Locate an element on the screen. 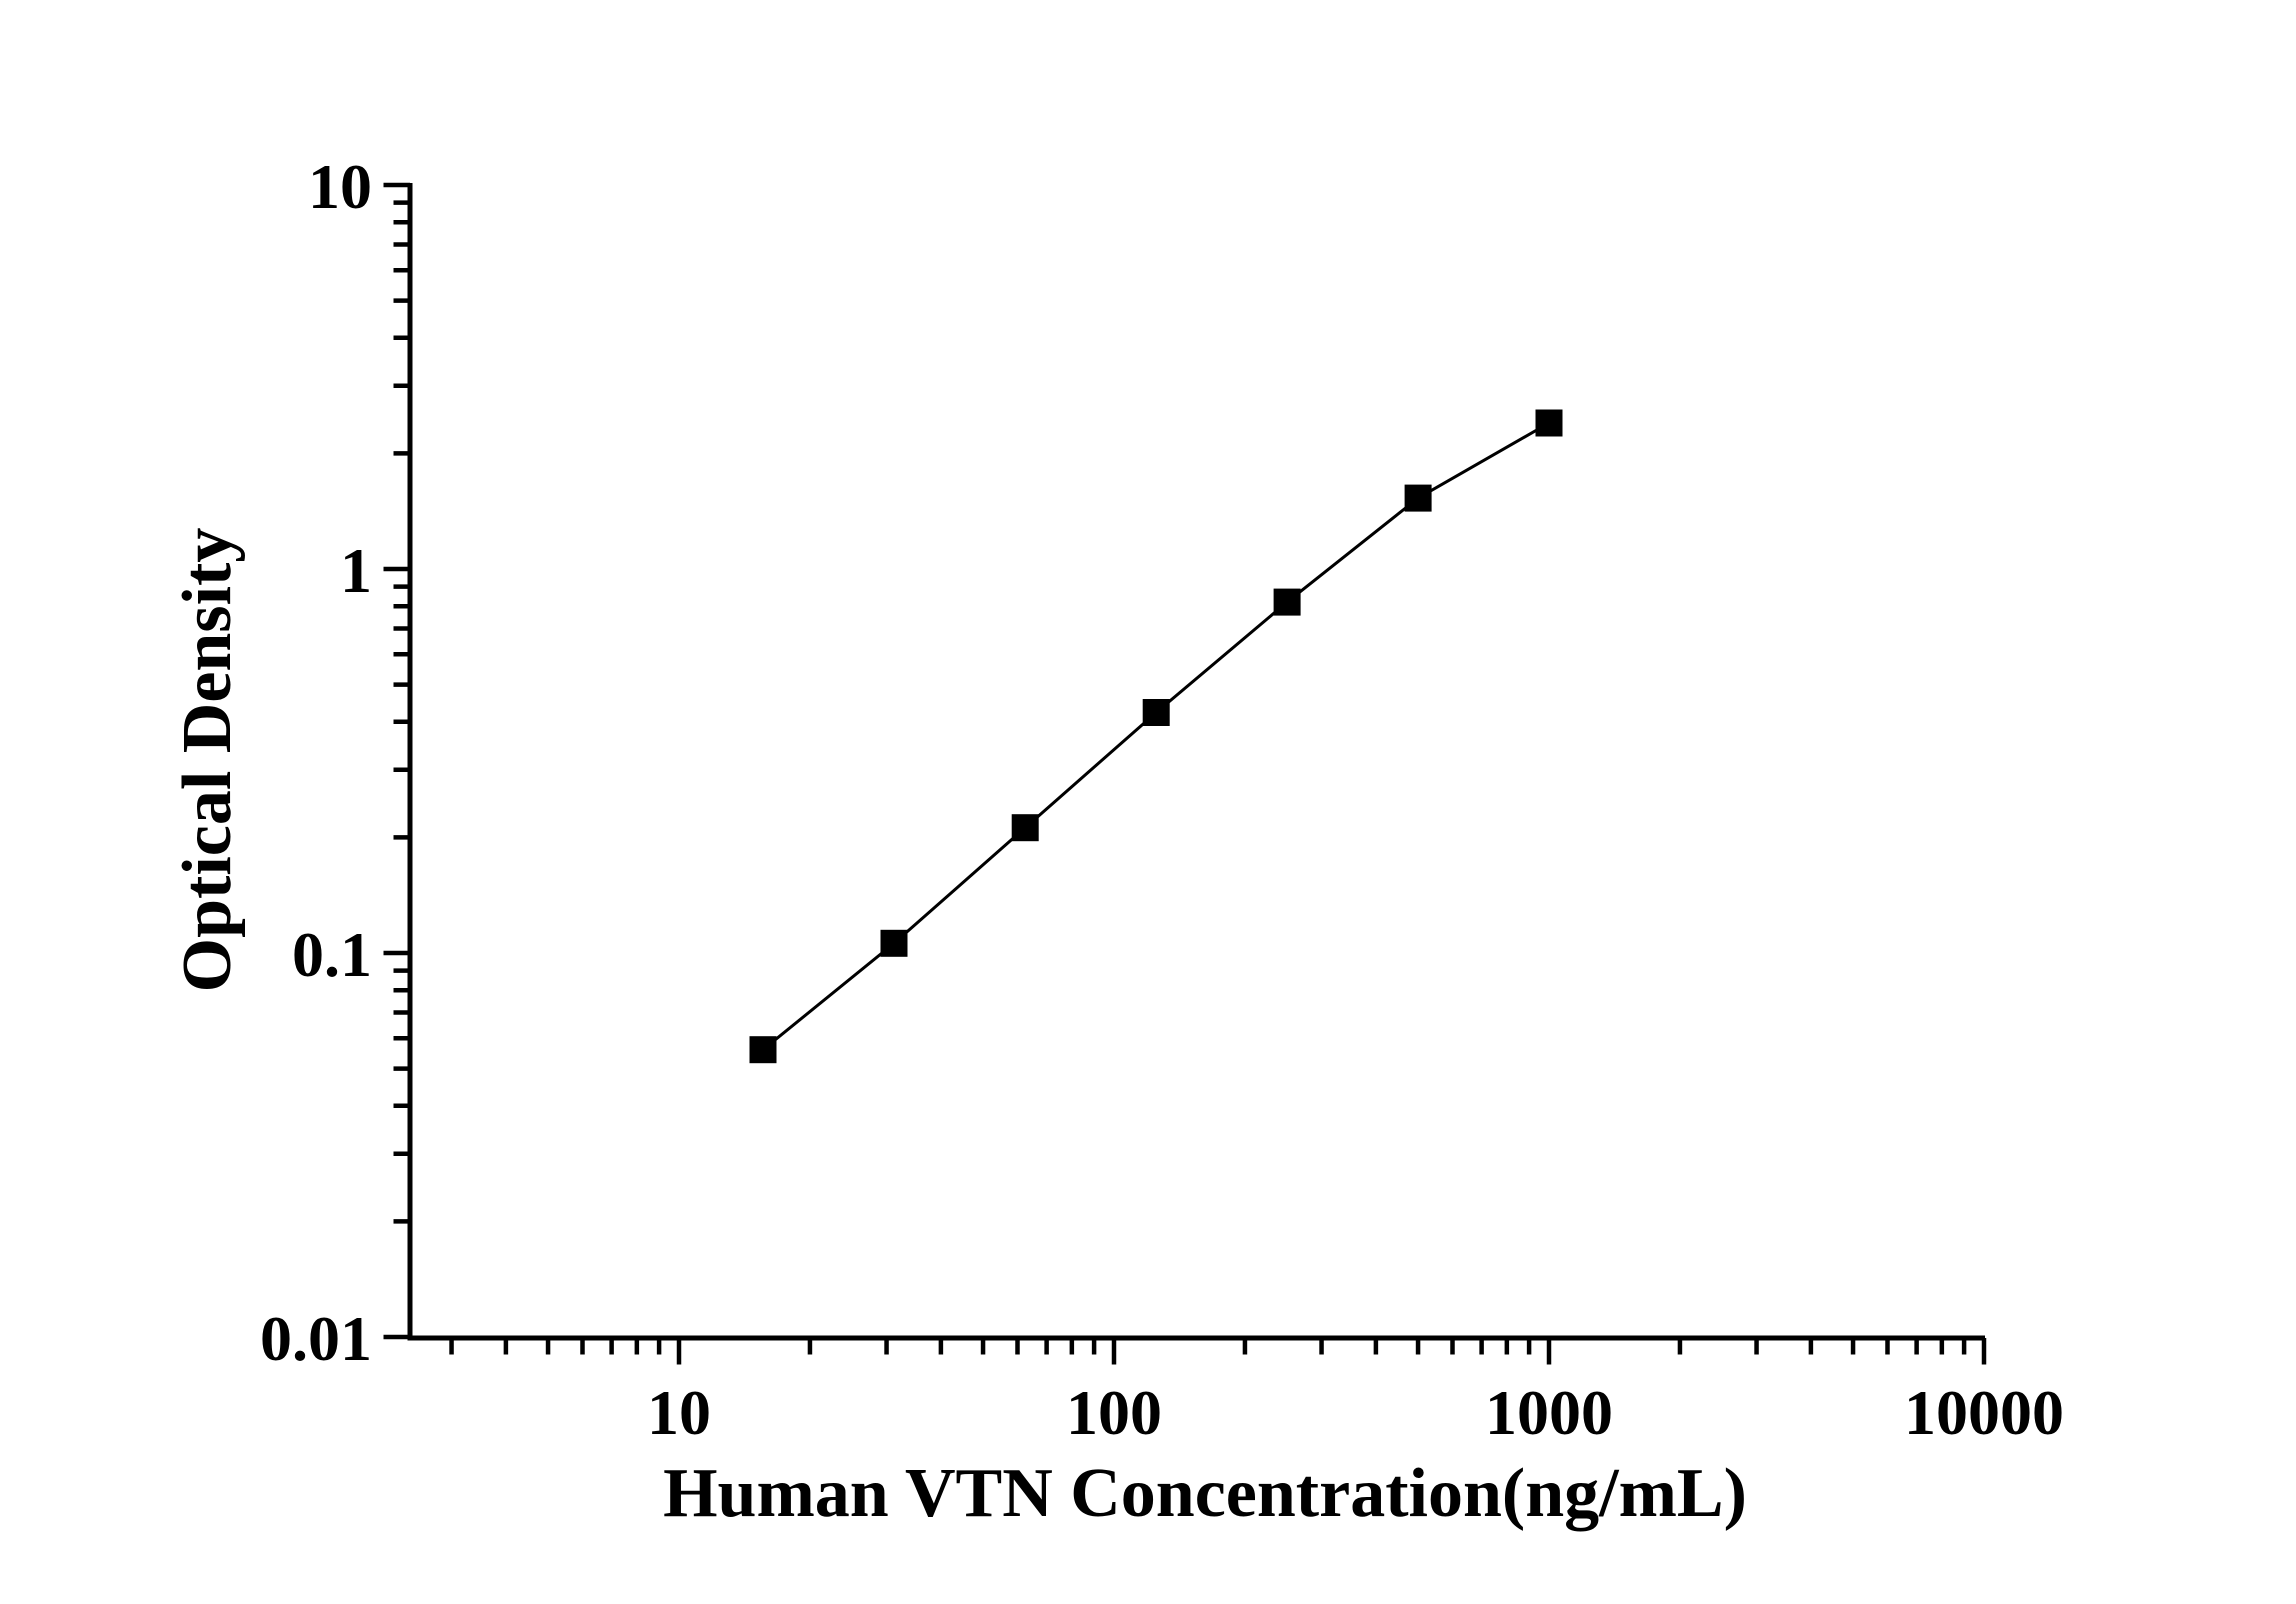 The width and height of the screenshot is (2296, 1604). x-tick-label: 1000 is located at coordinates (1549, 1412).